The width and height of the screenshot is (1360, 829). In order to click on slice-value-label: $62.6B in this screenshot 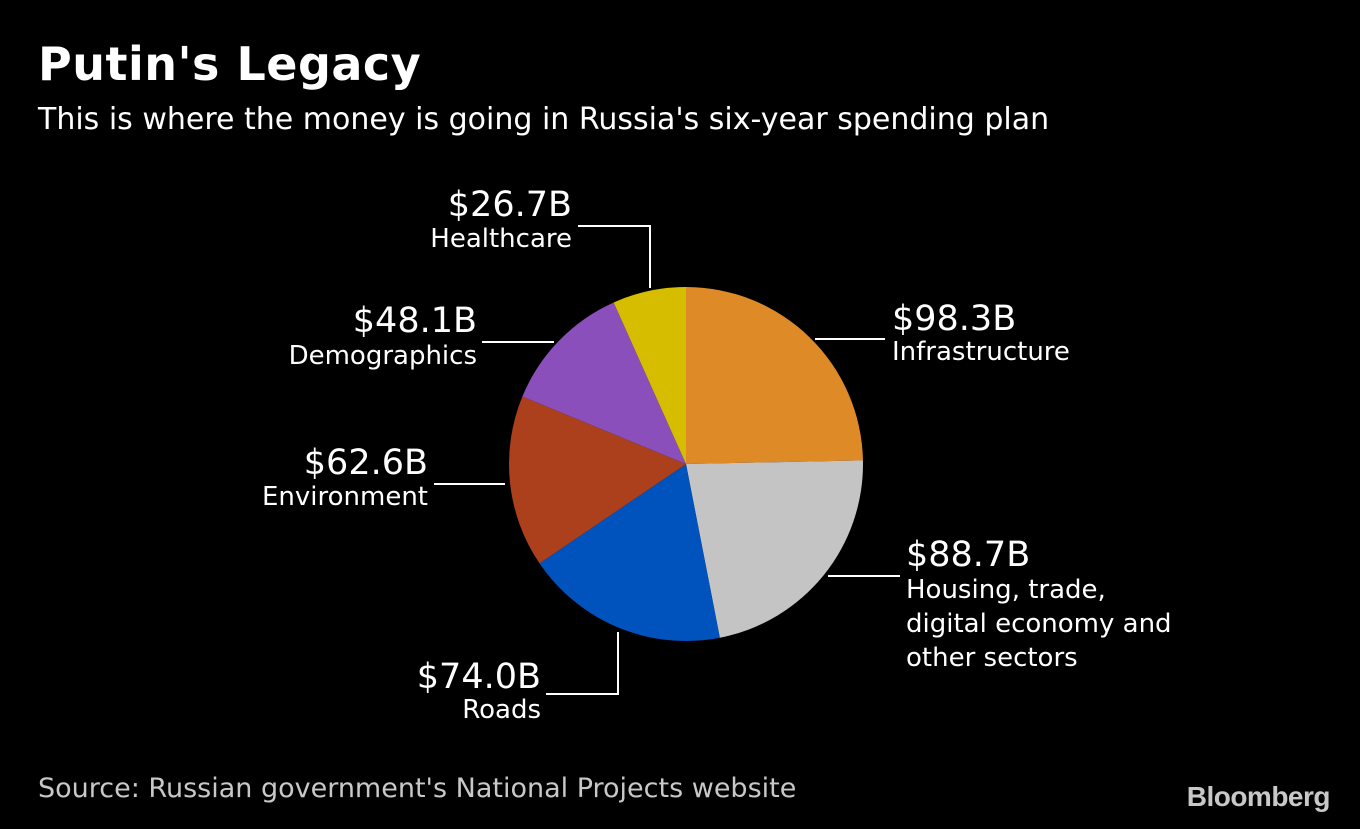, I will do `click(366, 463)`.